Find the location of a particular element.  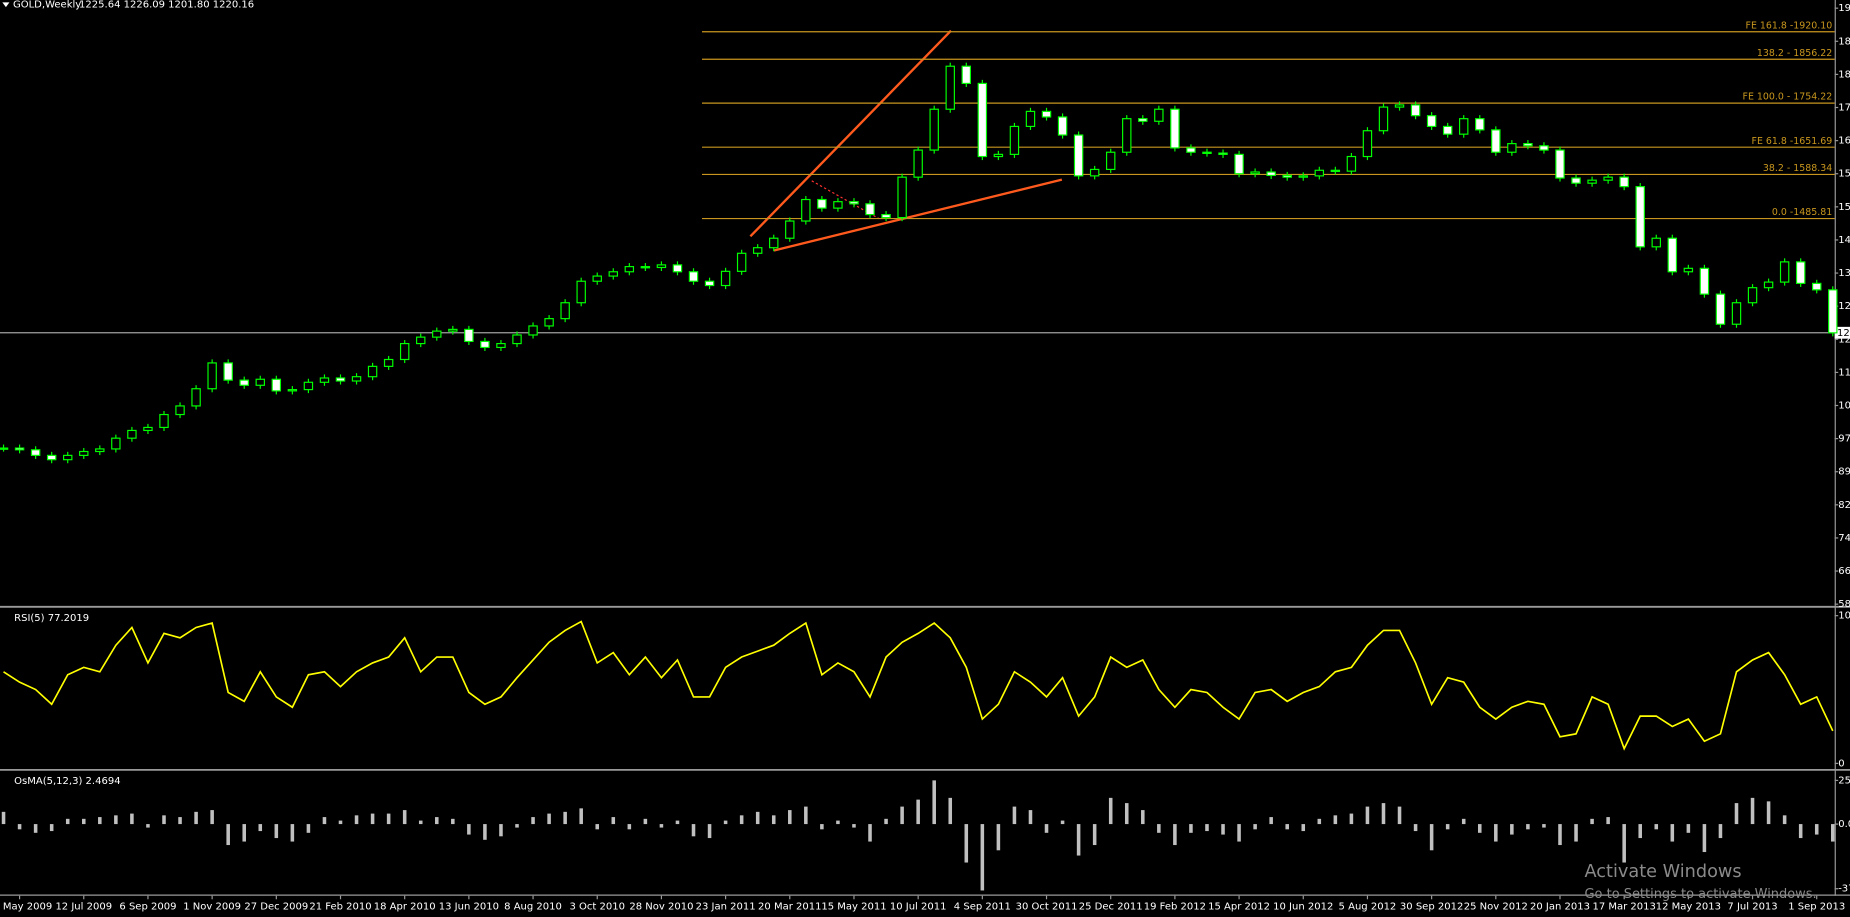

fibo-label: 138.2 - 1856.22 is located at coordinates (1794, 53).